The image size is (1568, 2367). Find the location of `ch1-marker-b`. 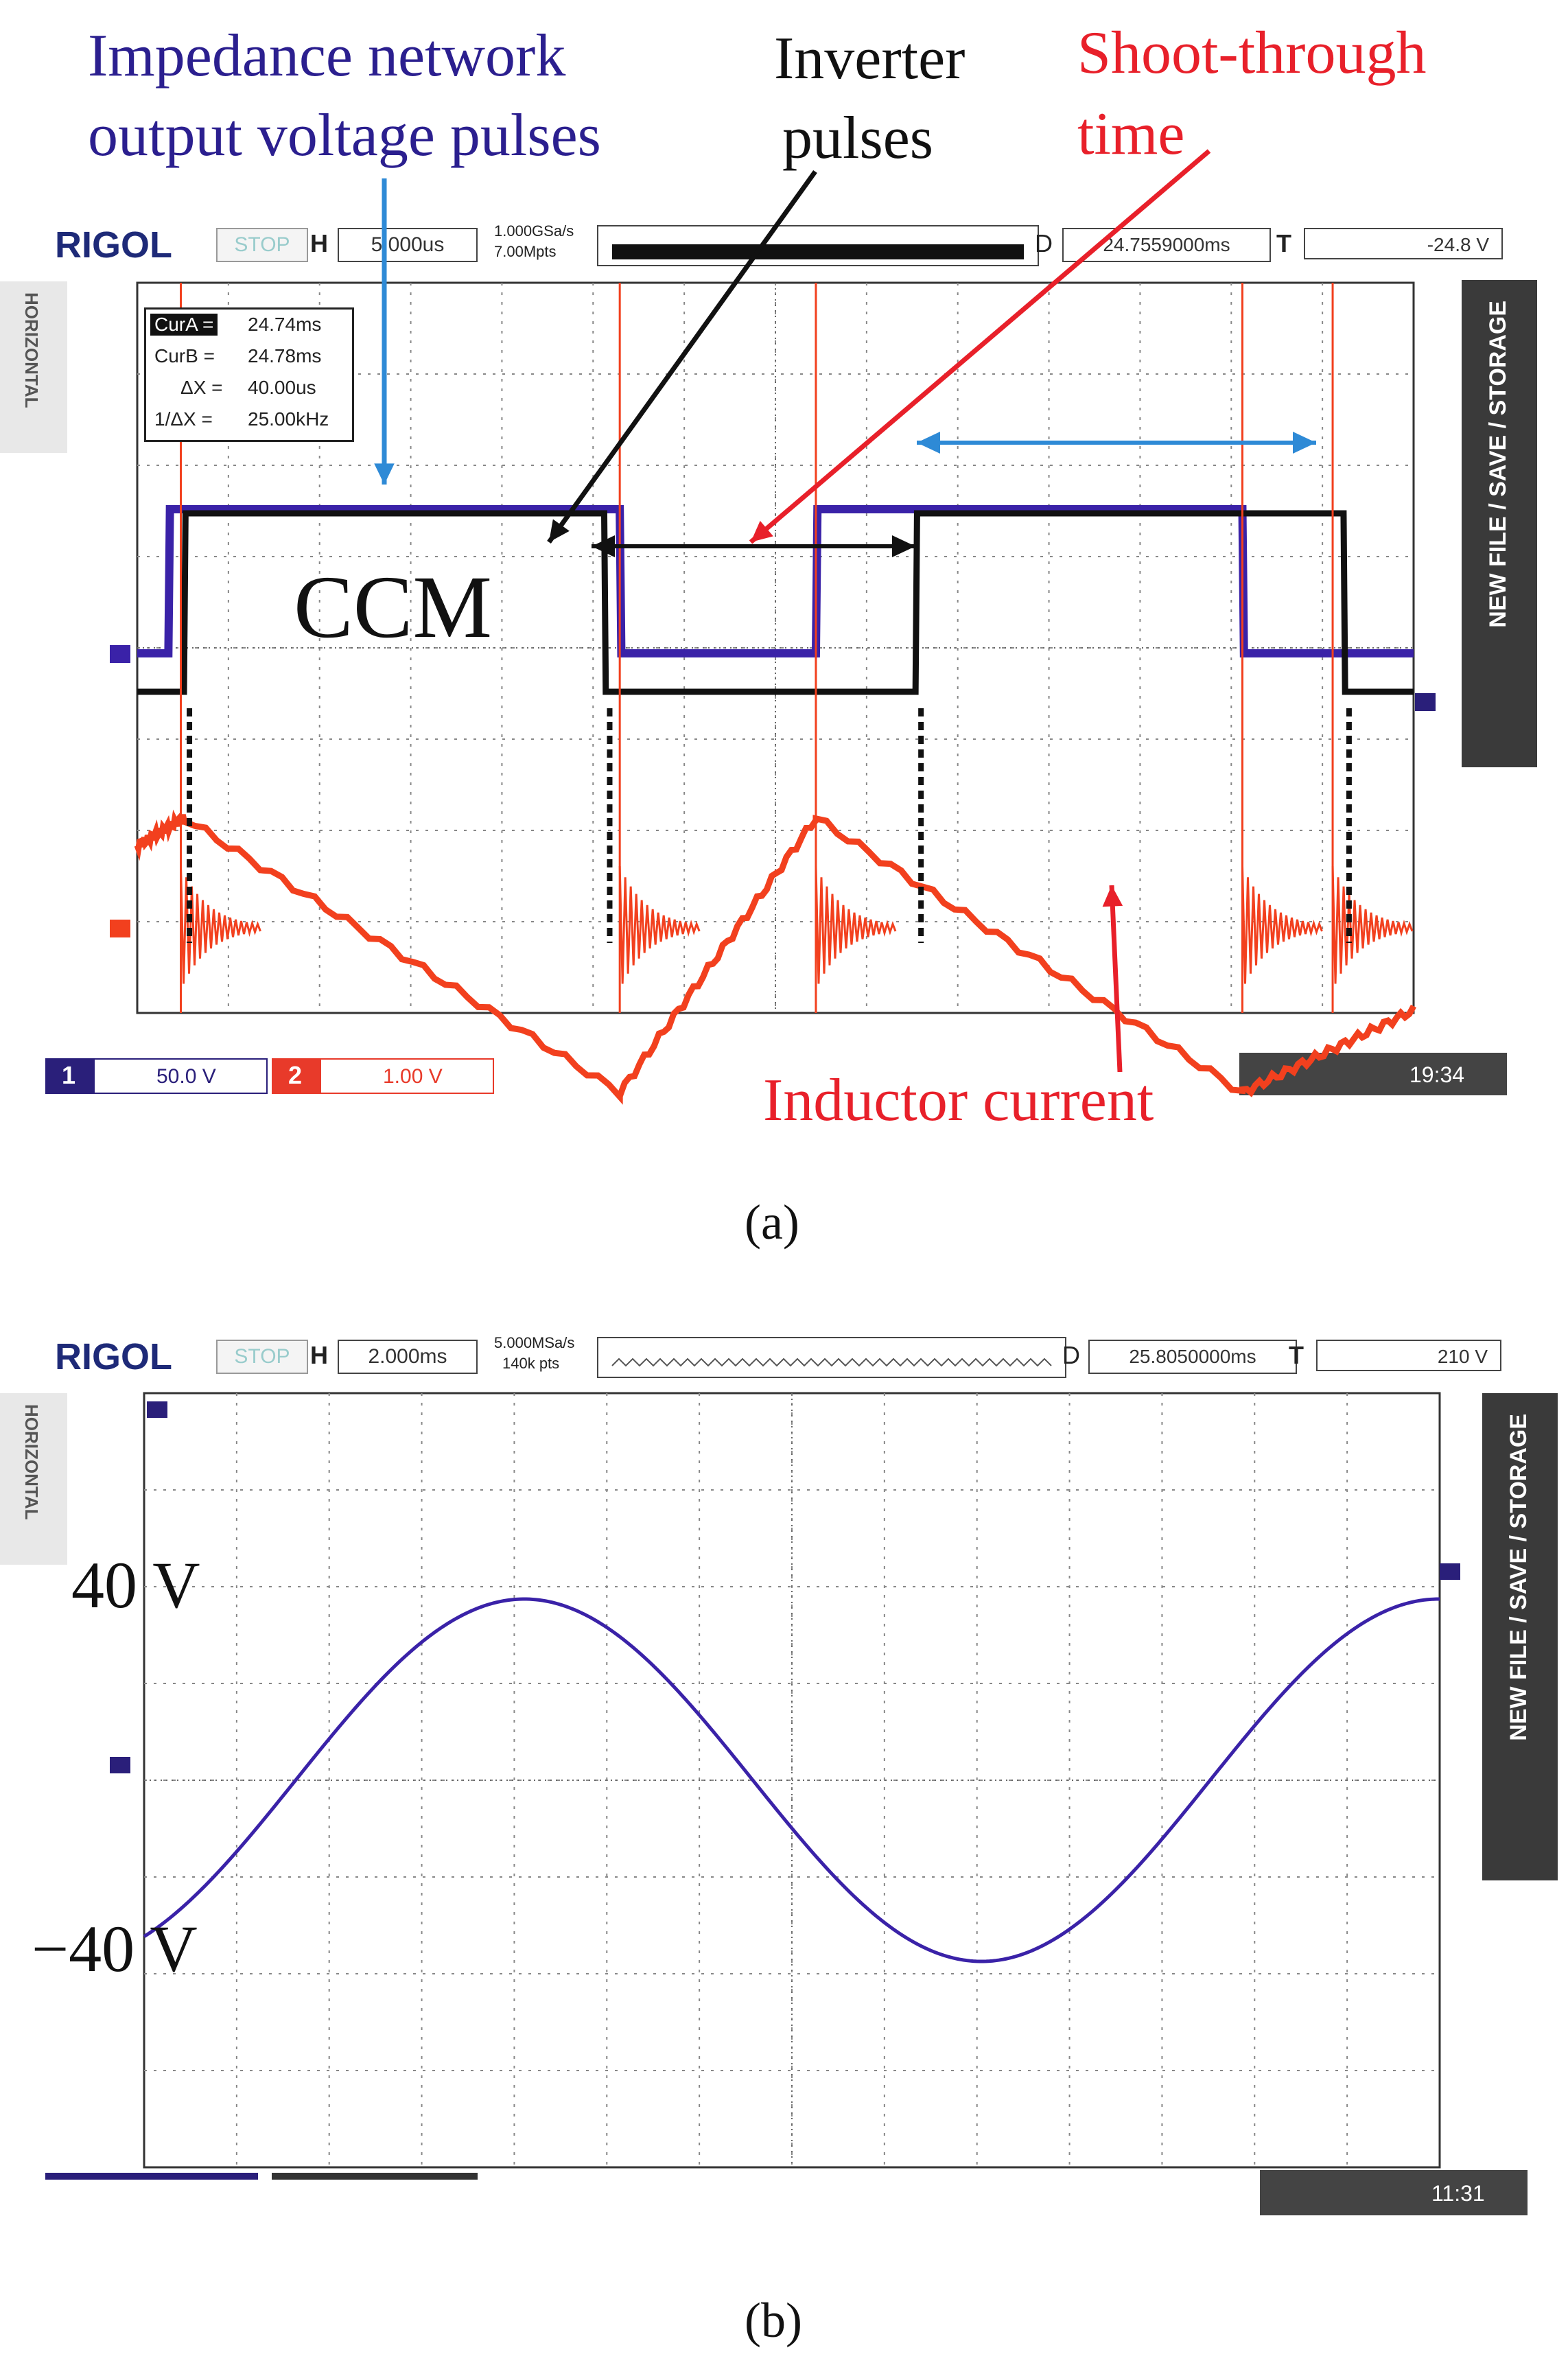

ch1-marker-b is located at coordinates (120, 1765).